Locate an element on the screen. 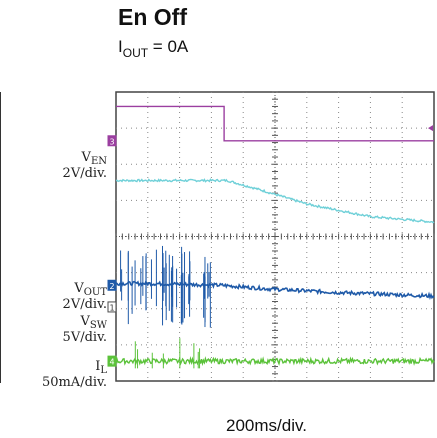 The width and height of the screenshot is (437, 438). channel-marker-label: 1 is located at coordinates (111, 307).